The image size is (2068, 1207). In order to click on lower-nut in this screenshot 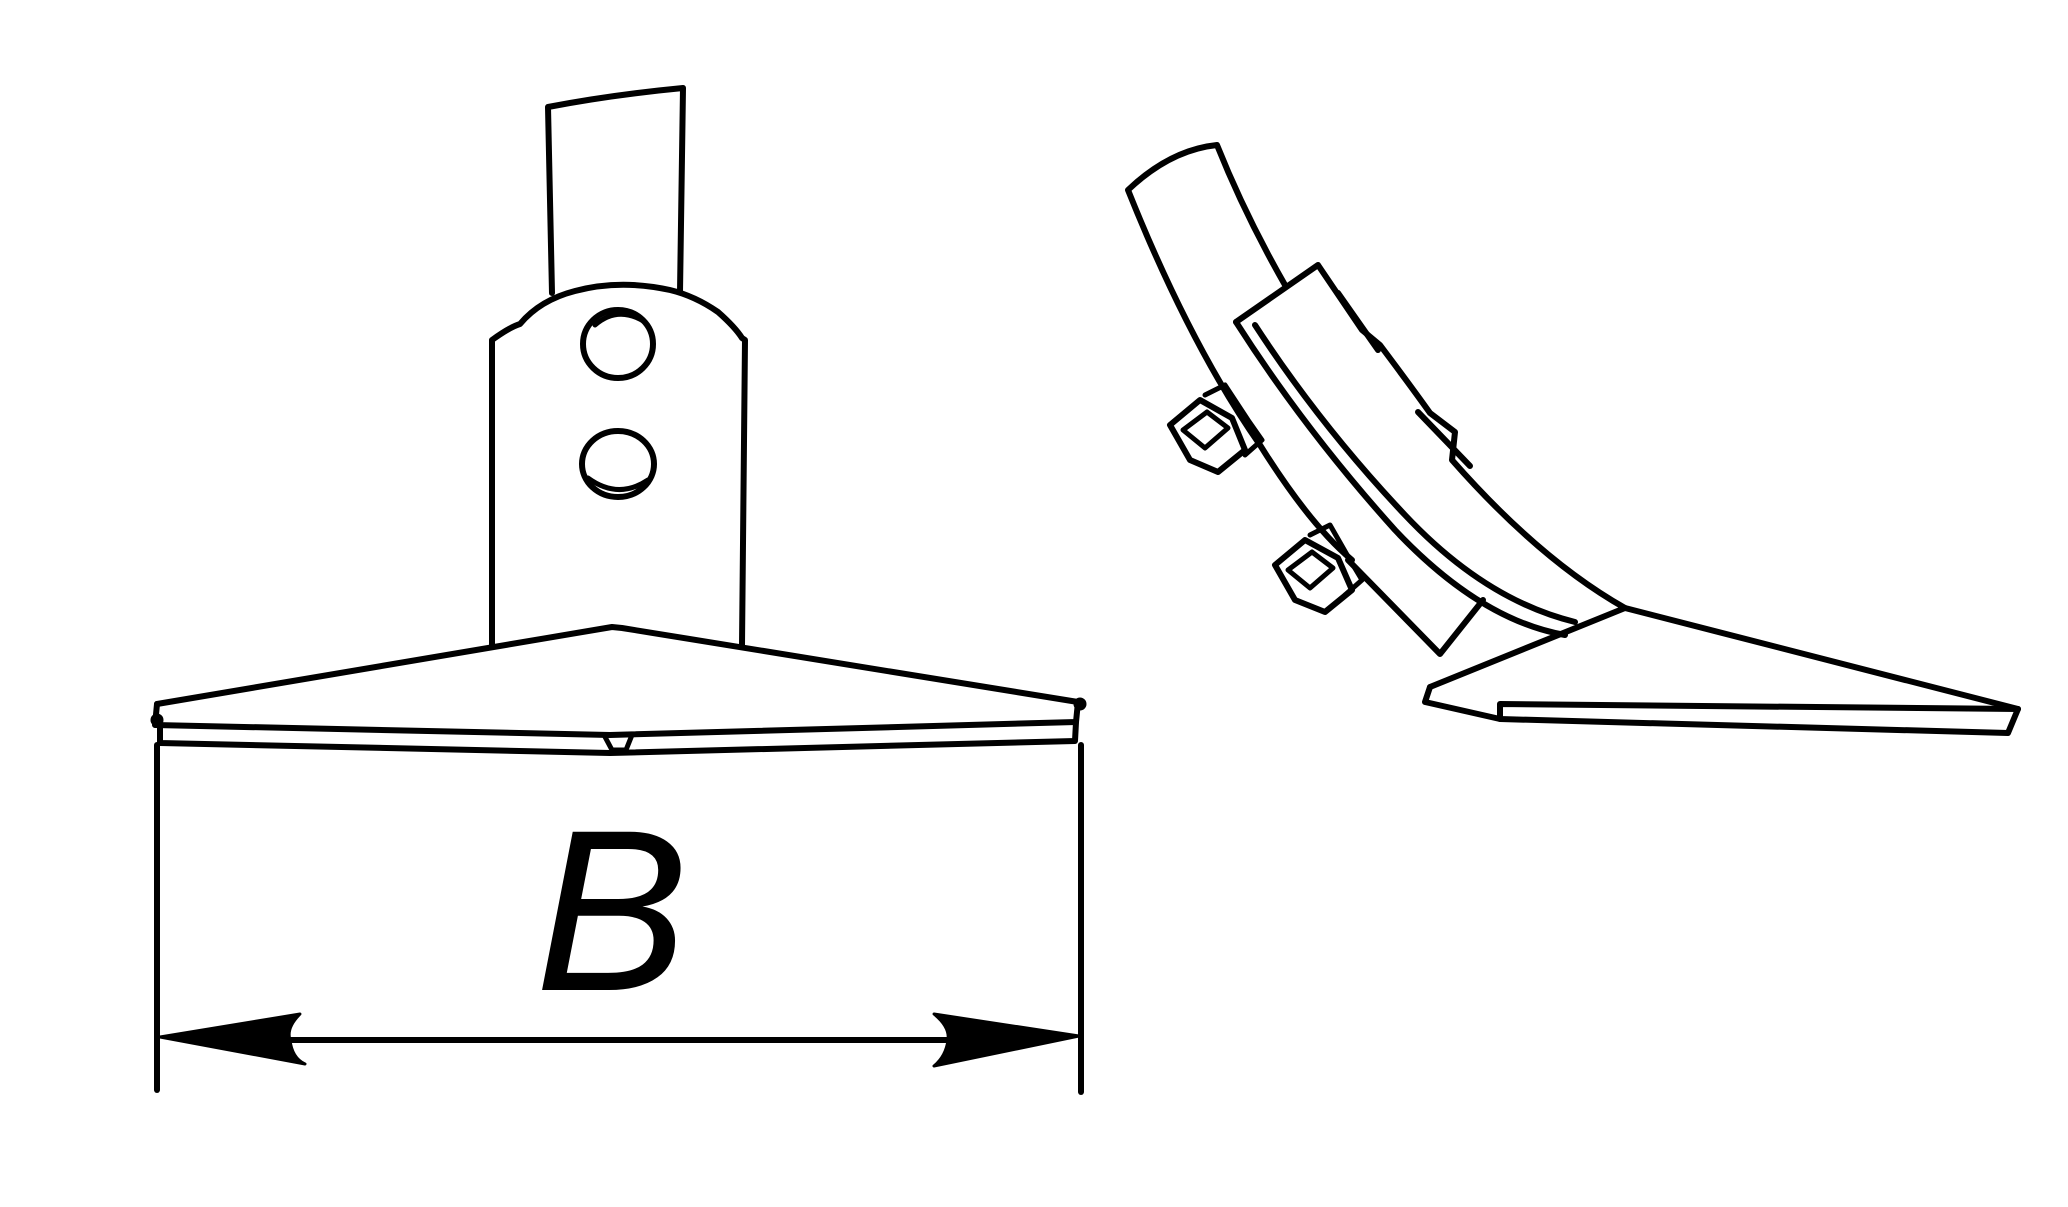, I will do `click(1318, 568)`.